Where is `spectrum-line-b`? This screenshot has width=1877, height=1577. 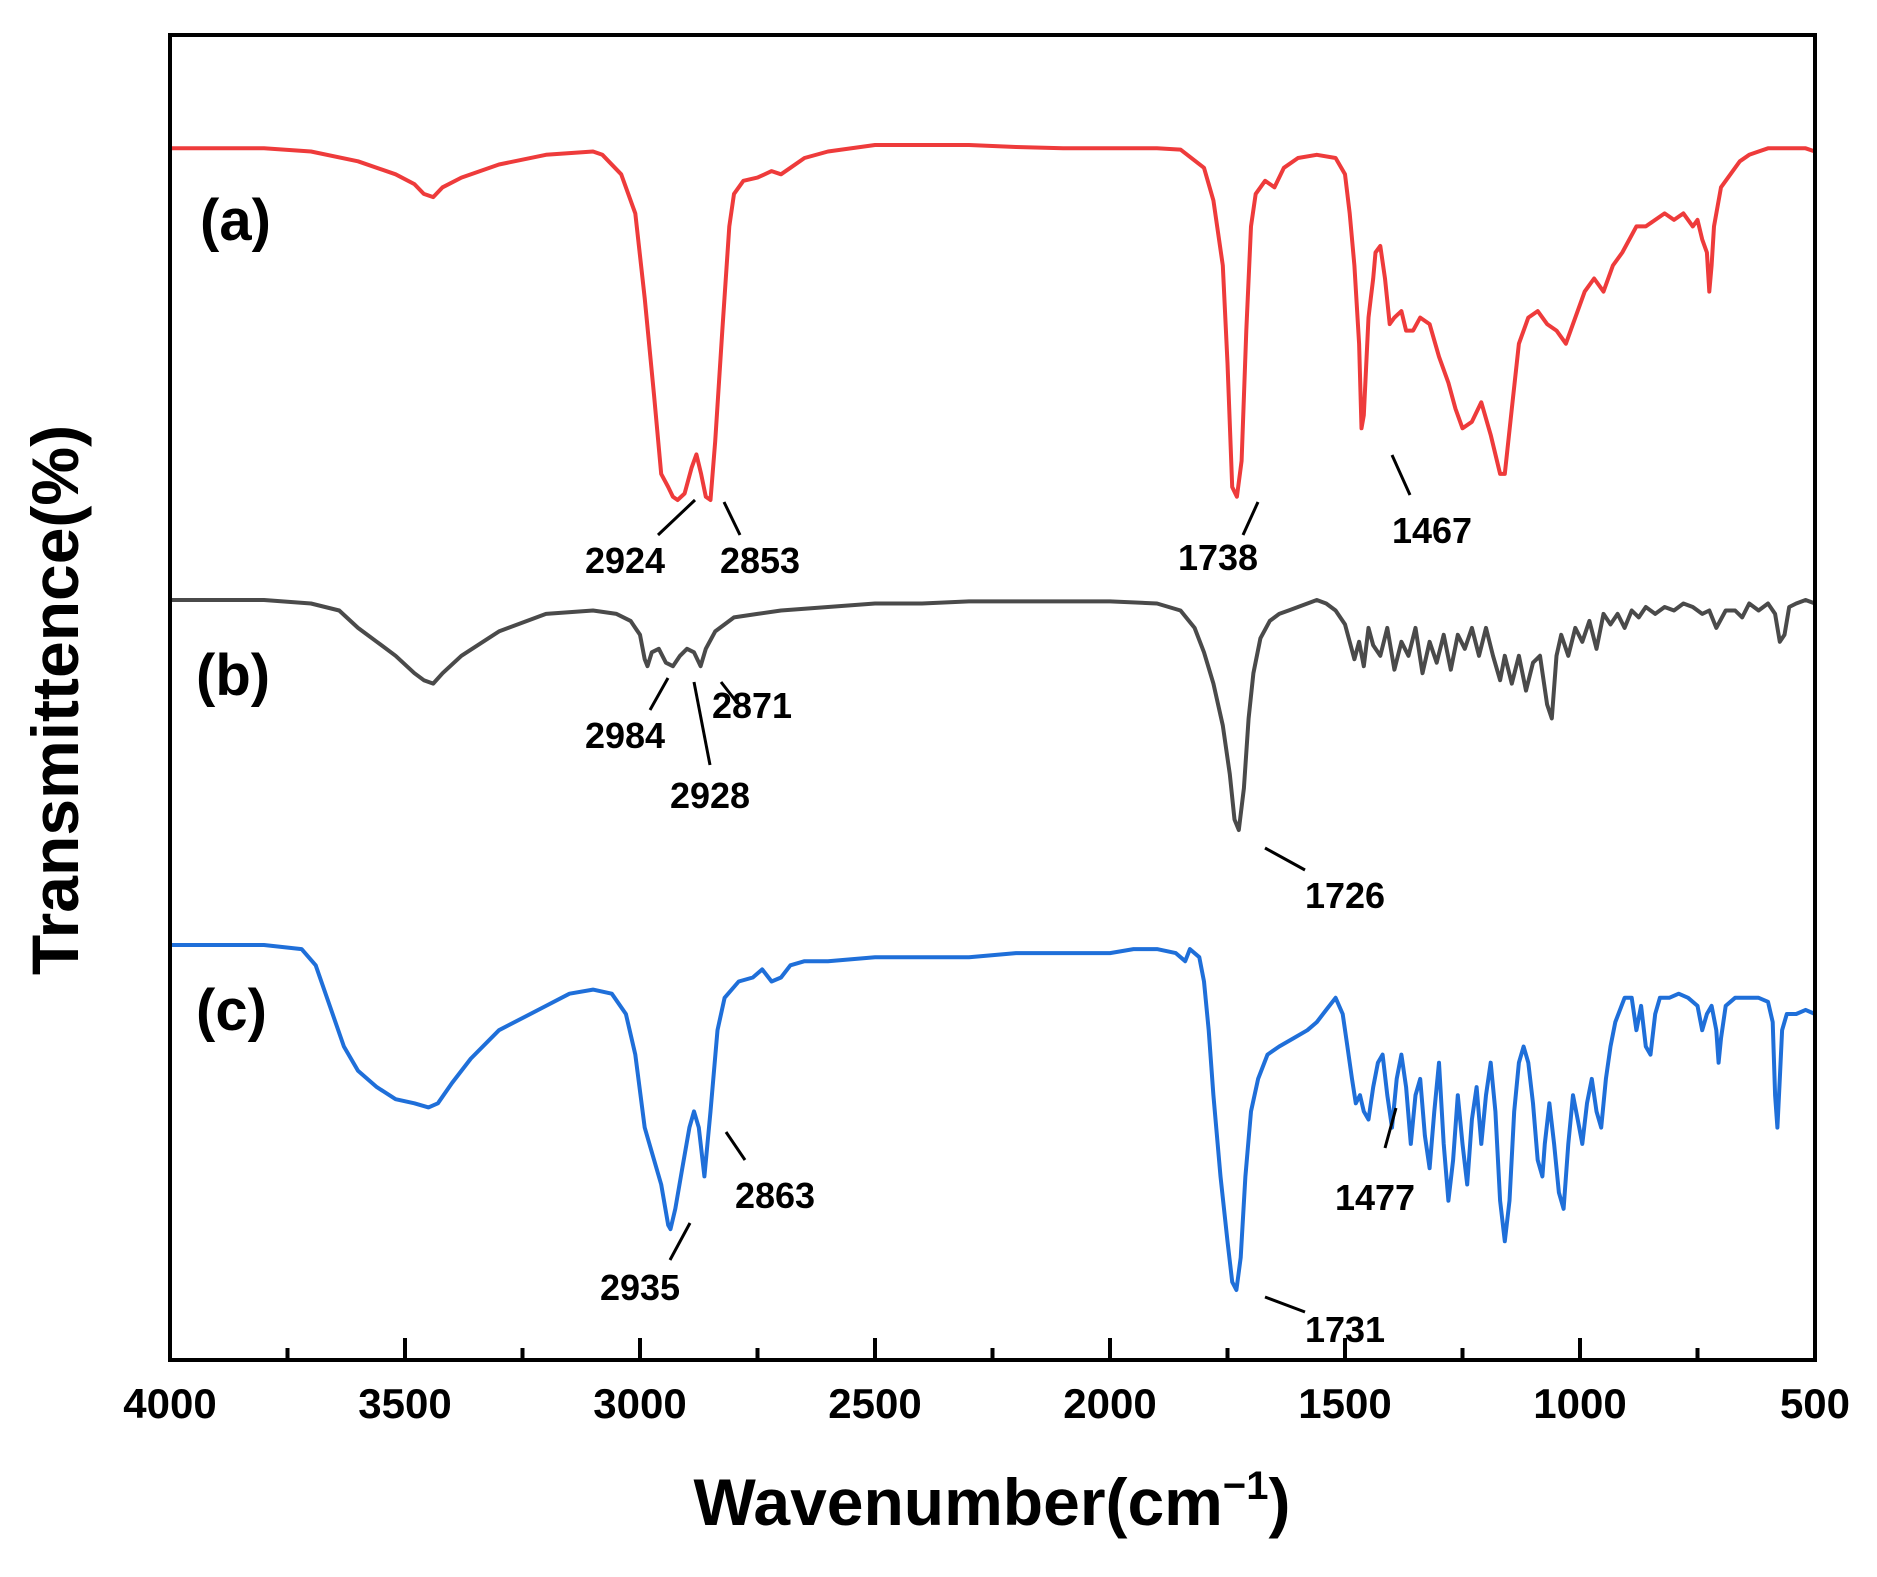 spectrum-line-b is located at coordinates (993, 715).